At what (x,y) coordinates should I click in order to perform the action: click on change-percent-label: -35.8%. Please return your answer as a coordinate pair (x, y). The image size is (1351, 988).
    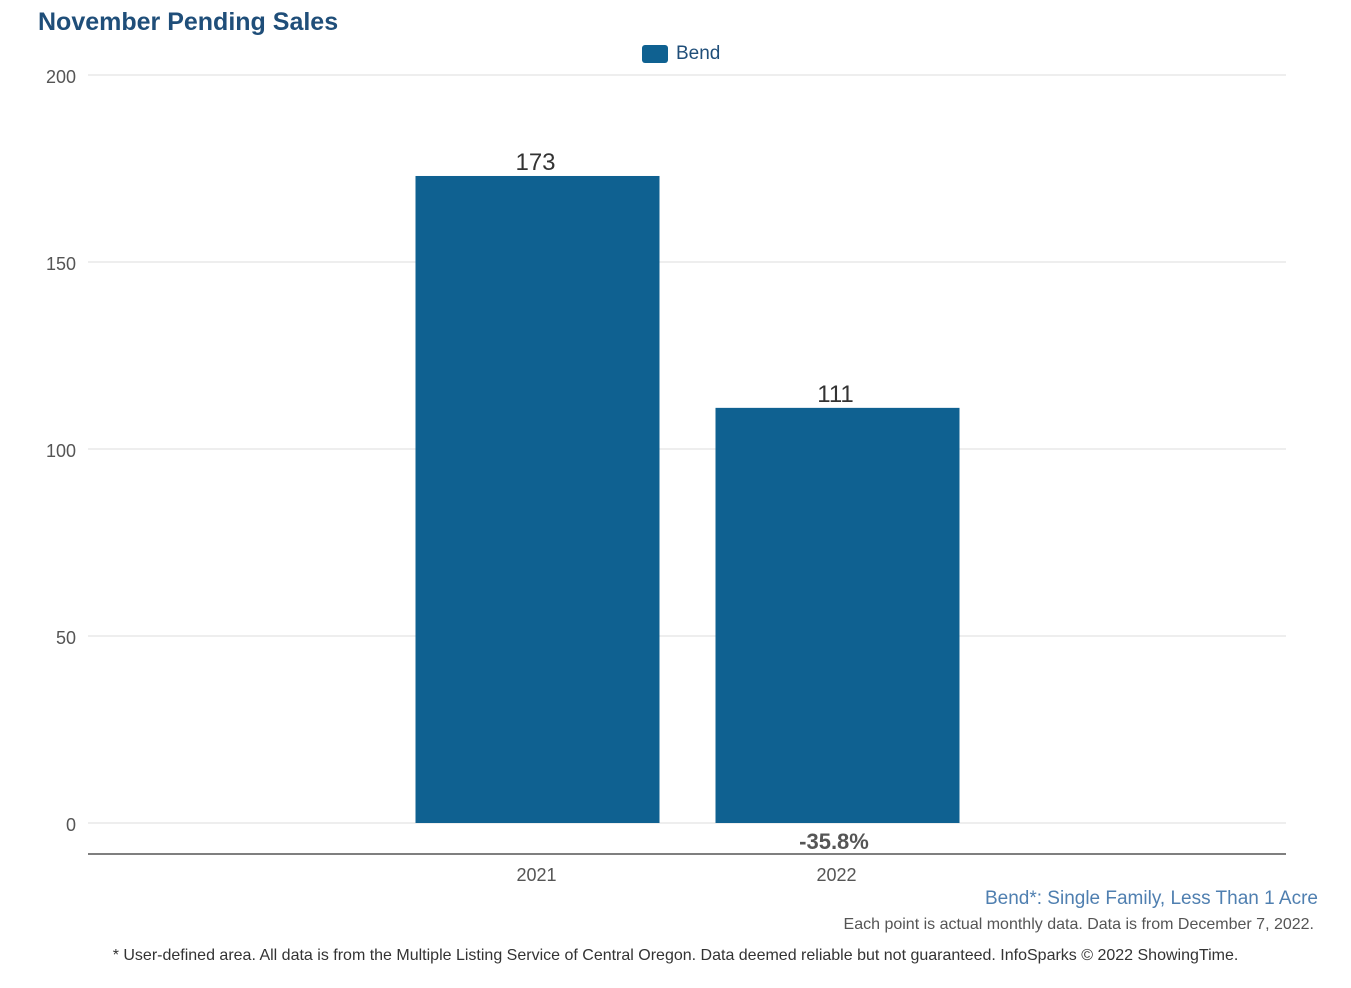
    Looking at the image, I should click on (834, 841).